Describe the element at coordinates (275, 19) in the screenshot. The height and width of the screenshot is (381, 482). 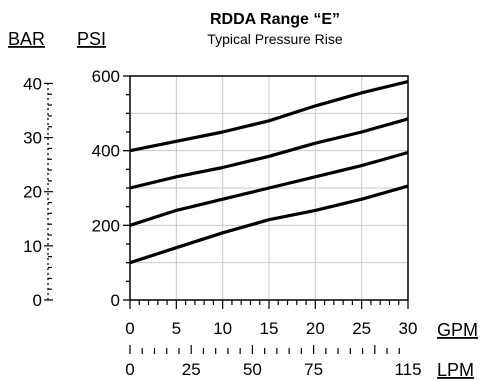
I see `chart-title: RDDA Range “E”` at that location.